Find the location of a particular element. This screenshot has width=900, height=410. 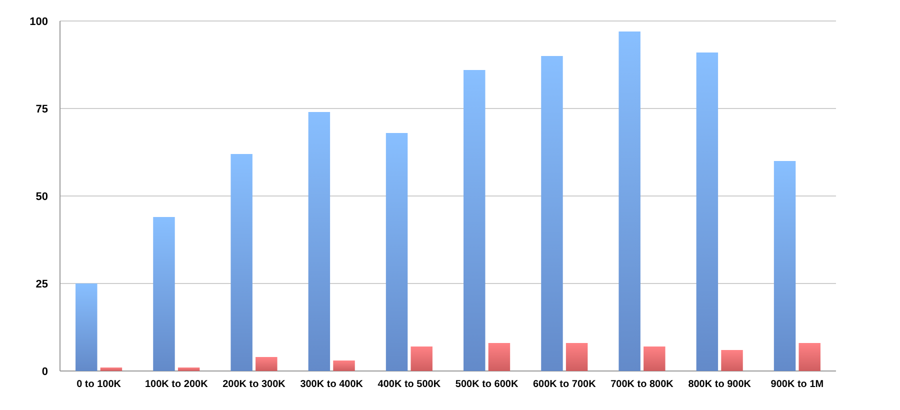

y-tick-label: 75 is located at coordinates (42, 109).